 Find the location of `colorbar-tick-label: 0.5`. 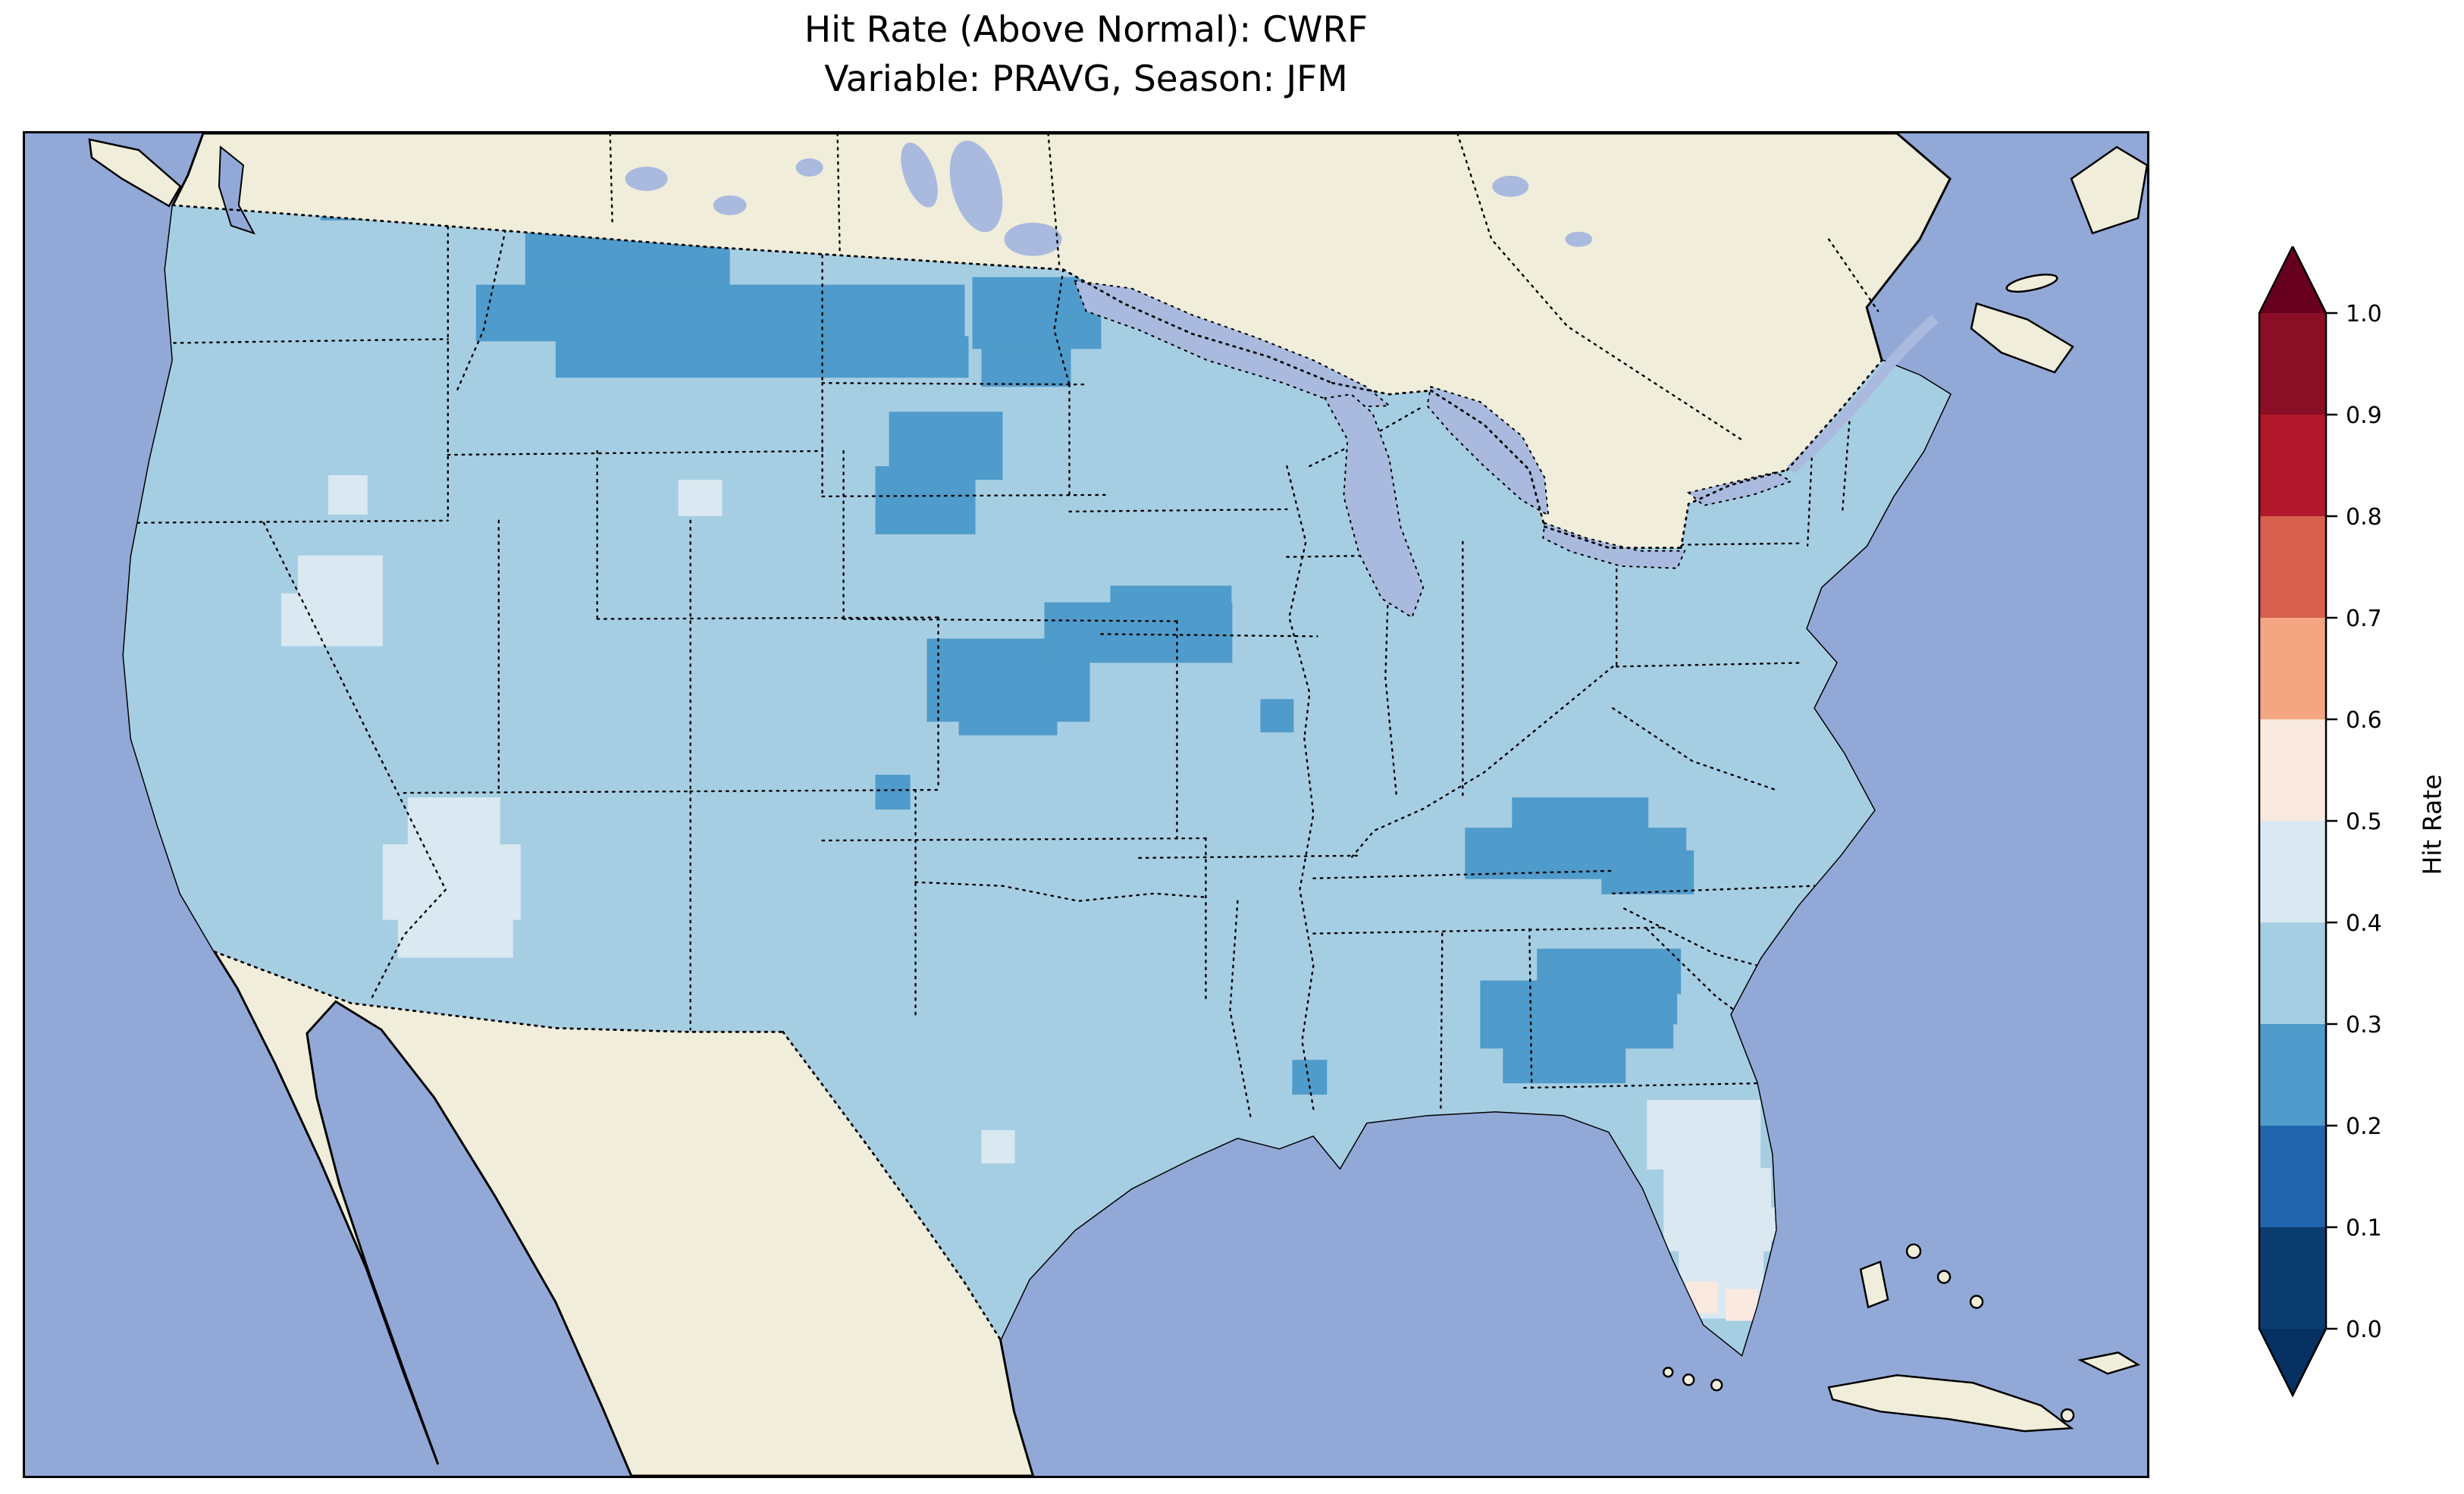

colorbar-tick-label: 0.5 is located at coordinates (2364, 822).